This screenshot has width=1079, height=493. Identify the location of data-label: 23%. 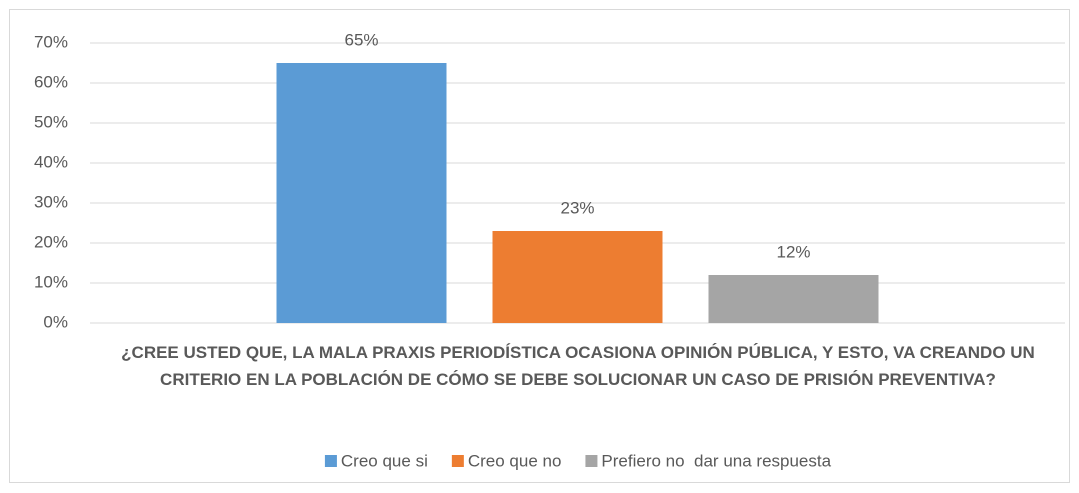
(577, 207).